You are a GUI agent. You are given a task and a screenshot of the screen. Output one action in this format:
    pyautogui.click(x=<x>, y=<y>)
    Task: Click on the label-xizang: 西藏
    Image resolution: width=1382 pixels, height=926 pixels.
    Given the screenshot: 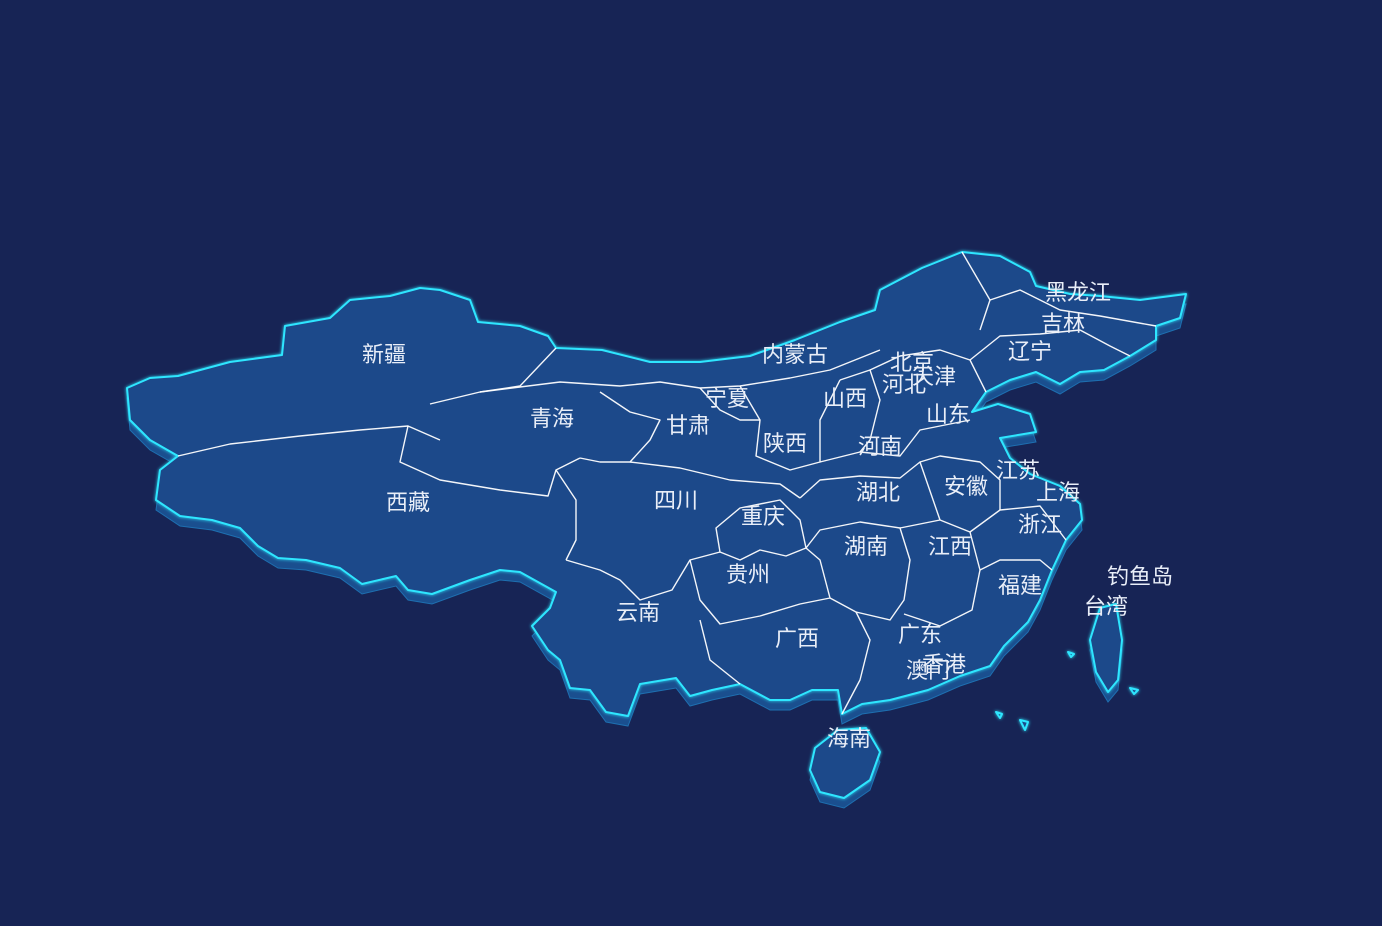 What is the action you would take?
    pyautogui.click(x=408, y=503)
    